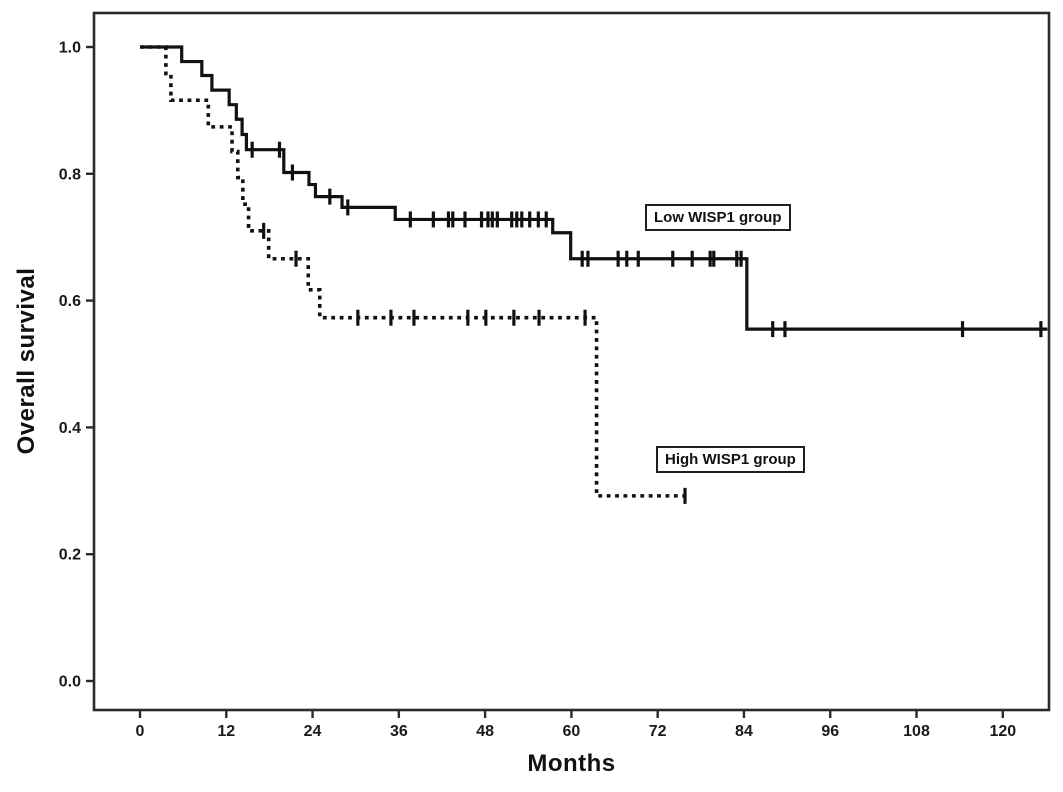 This screenshot has width=1063, height=792. I want to click on y-tick-label: 0.8, so click(70, 174).